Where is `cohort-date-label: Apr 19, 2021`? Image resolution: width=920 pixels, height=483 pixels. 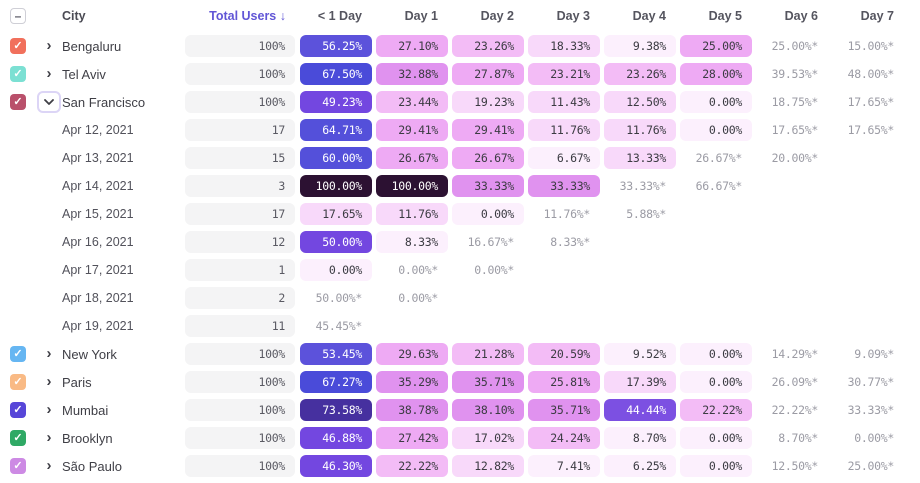
cohort-date-label: Apr 19, 2021 is located at coordinates (98, 326).